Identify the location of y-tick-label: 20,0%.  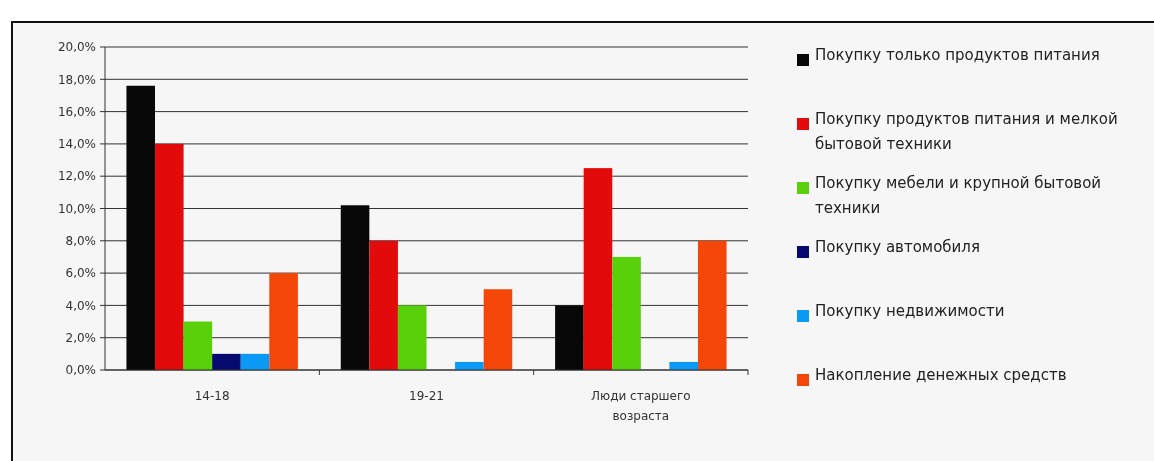
(76, 47).